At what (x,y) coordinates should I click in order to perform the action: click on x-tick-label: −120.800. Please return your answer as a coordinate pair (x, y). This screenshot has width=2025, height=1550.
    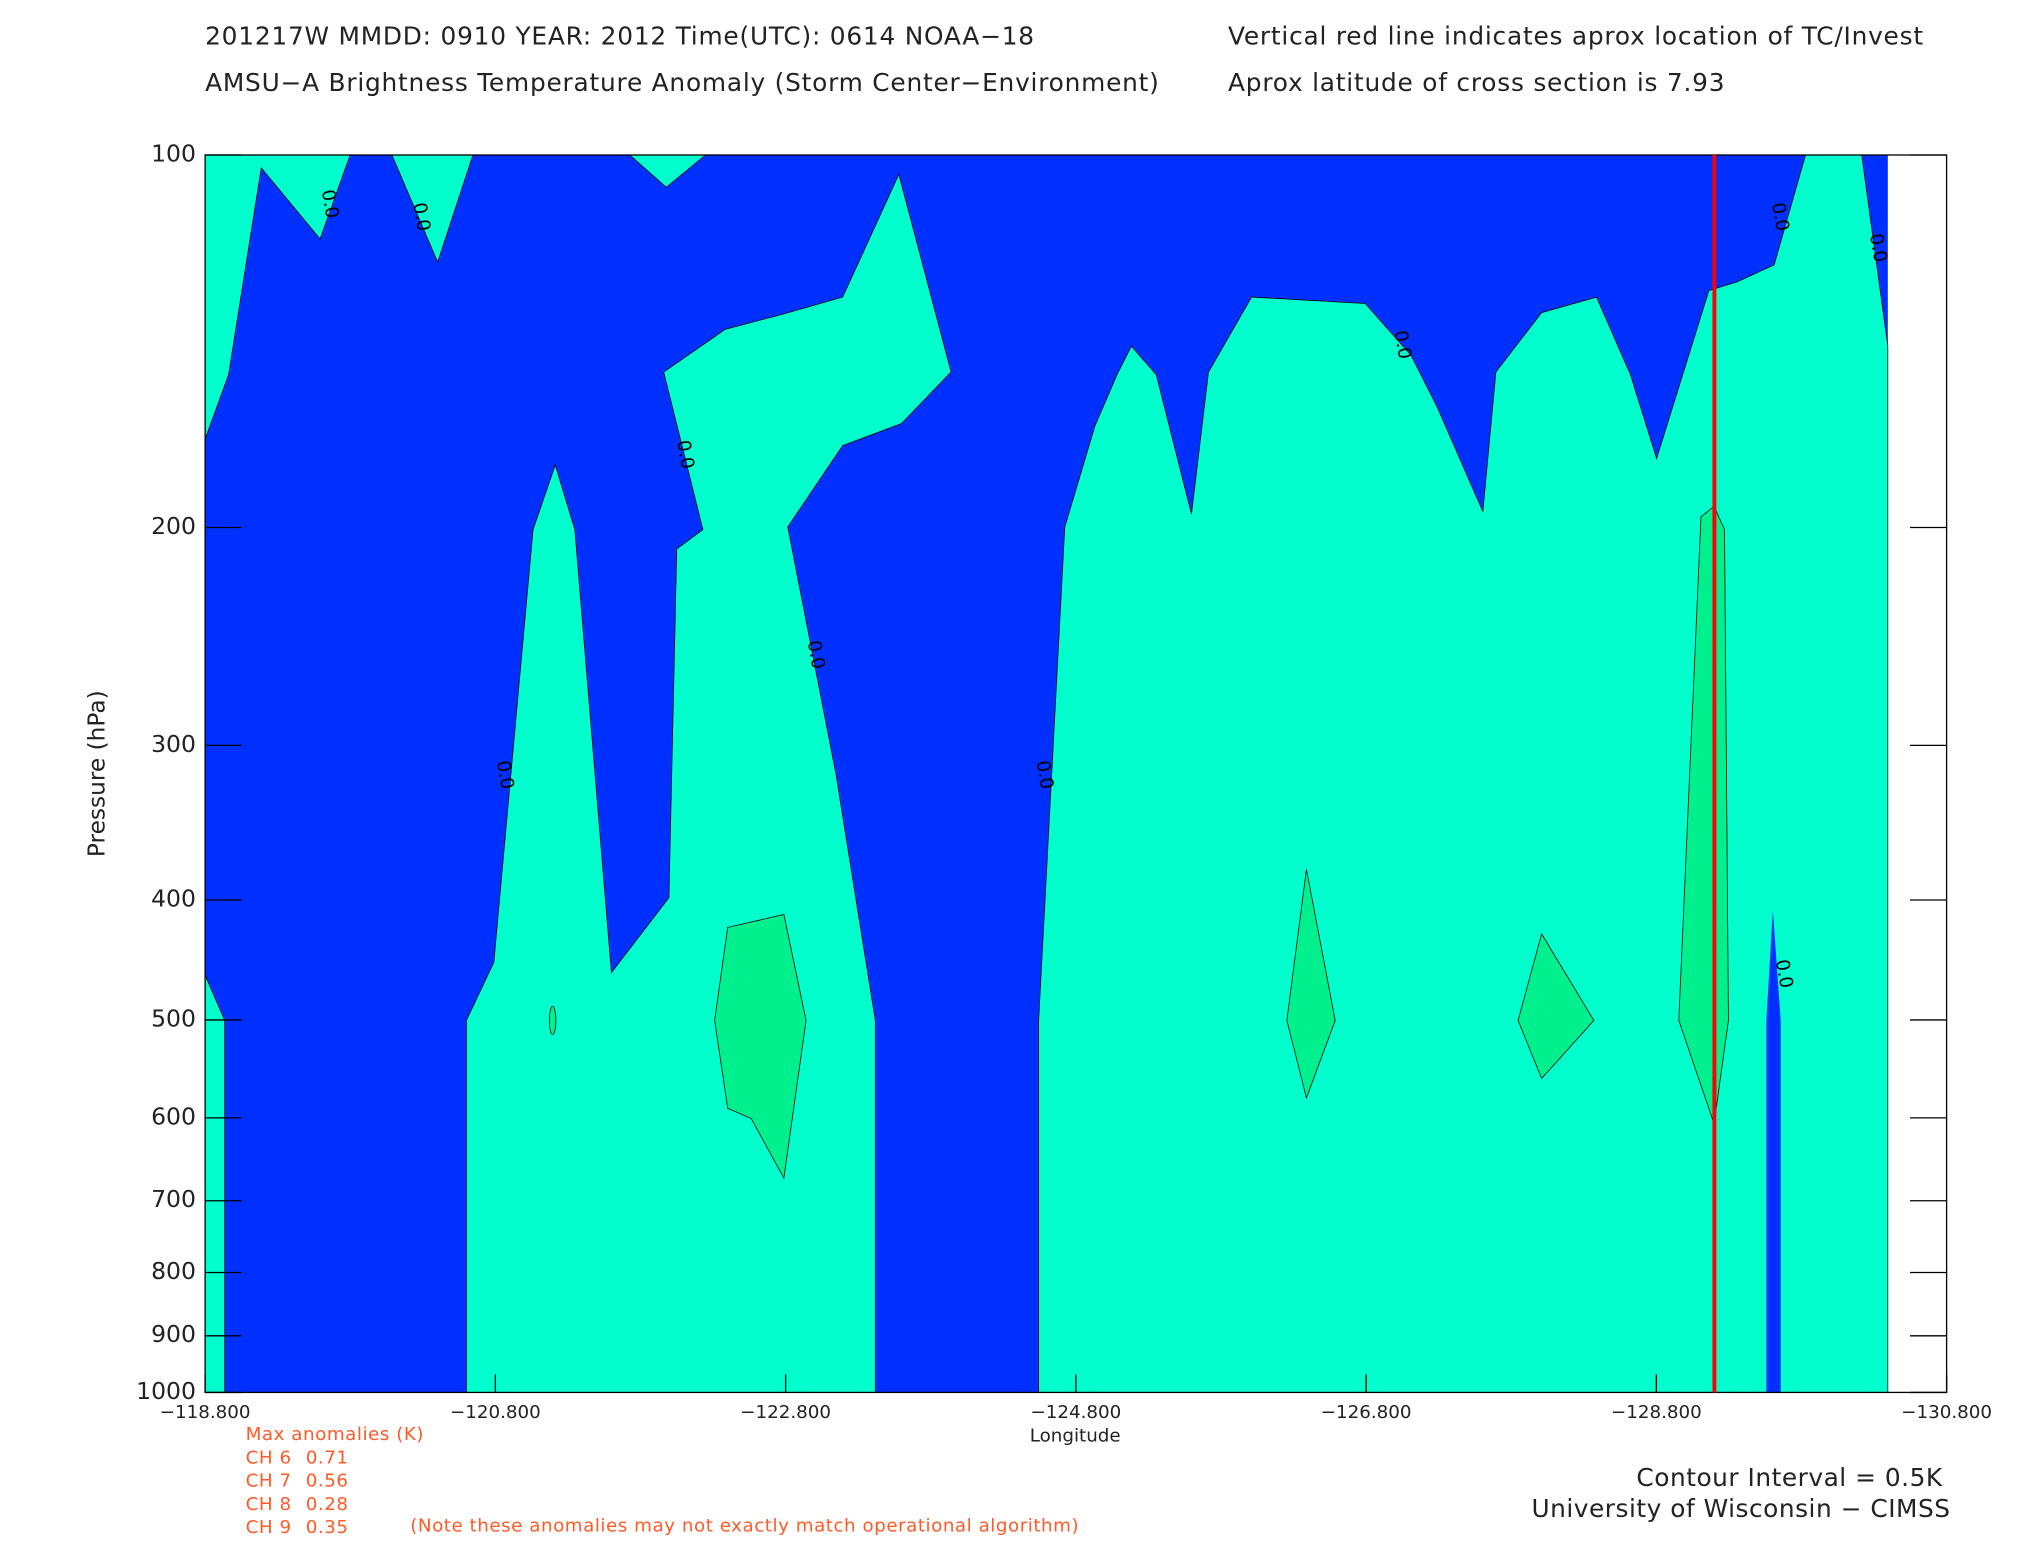
    Looking at the image, I should click on (495, 1412).